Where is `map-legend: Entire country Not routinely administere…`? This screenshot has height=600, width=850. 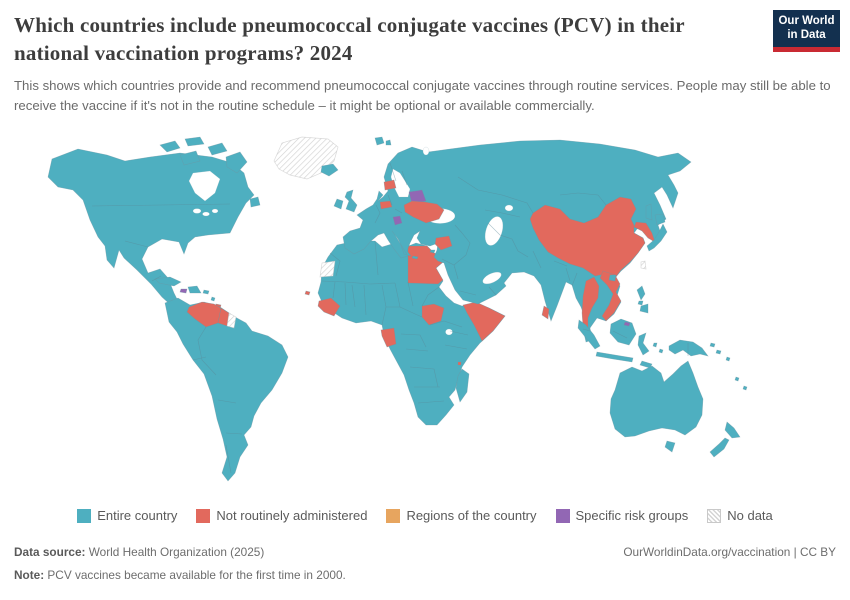
map-legend: Entire country Not routinely administere… is located at coordinates (425, 515).